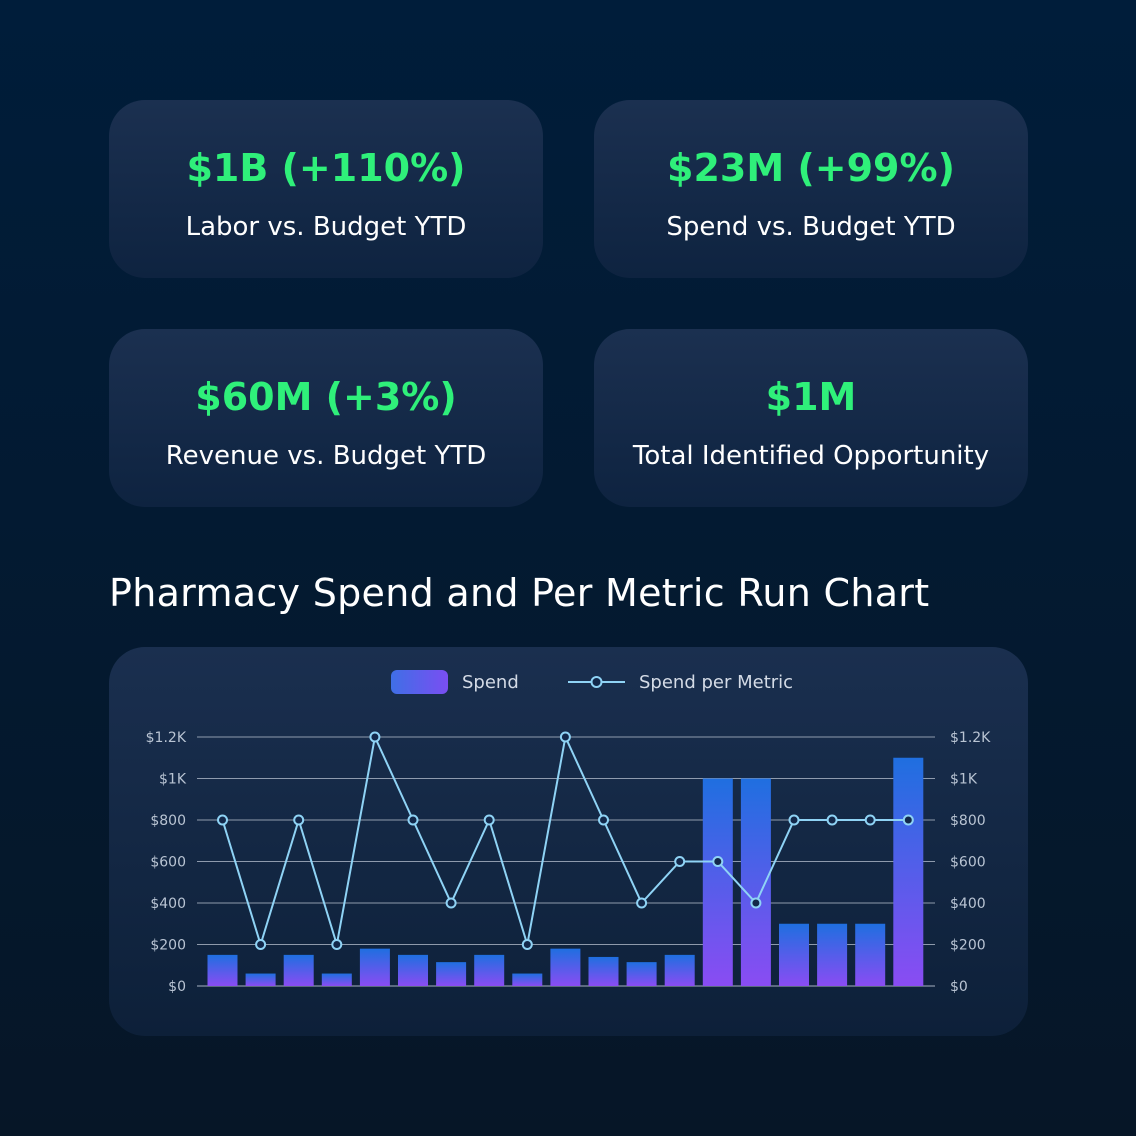  Describe the element at coordinates (326, 397) in the screenshot. I see `kpi-value: $60M (+3%)` at that location.